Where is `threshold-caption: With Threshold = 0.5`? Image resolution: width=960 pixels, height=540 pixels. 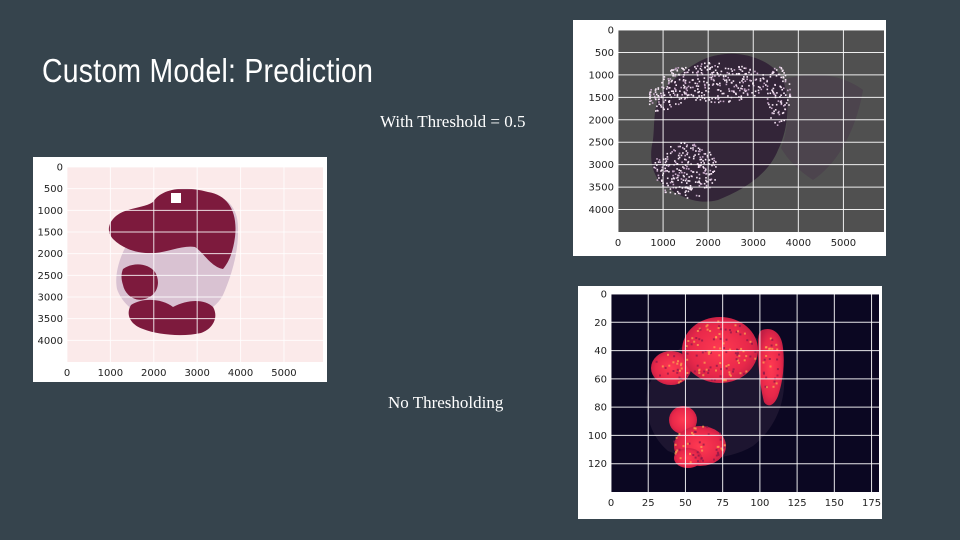 threshold-caption: With Threshold = 0.5 is located at coordinates (453, 121).